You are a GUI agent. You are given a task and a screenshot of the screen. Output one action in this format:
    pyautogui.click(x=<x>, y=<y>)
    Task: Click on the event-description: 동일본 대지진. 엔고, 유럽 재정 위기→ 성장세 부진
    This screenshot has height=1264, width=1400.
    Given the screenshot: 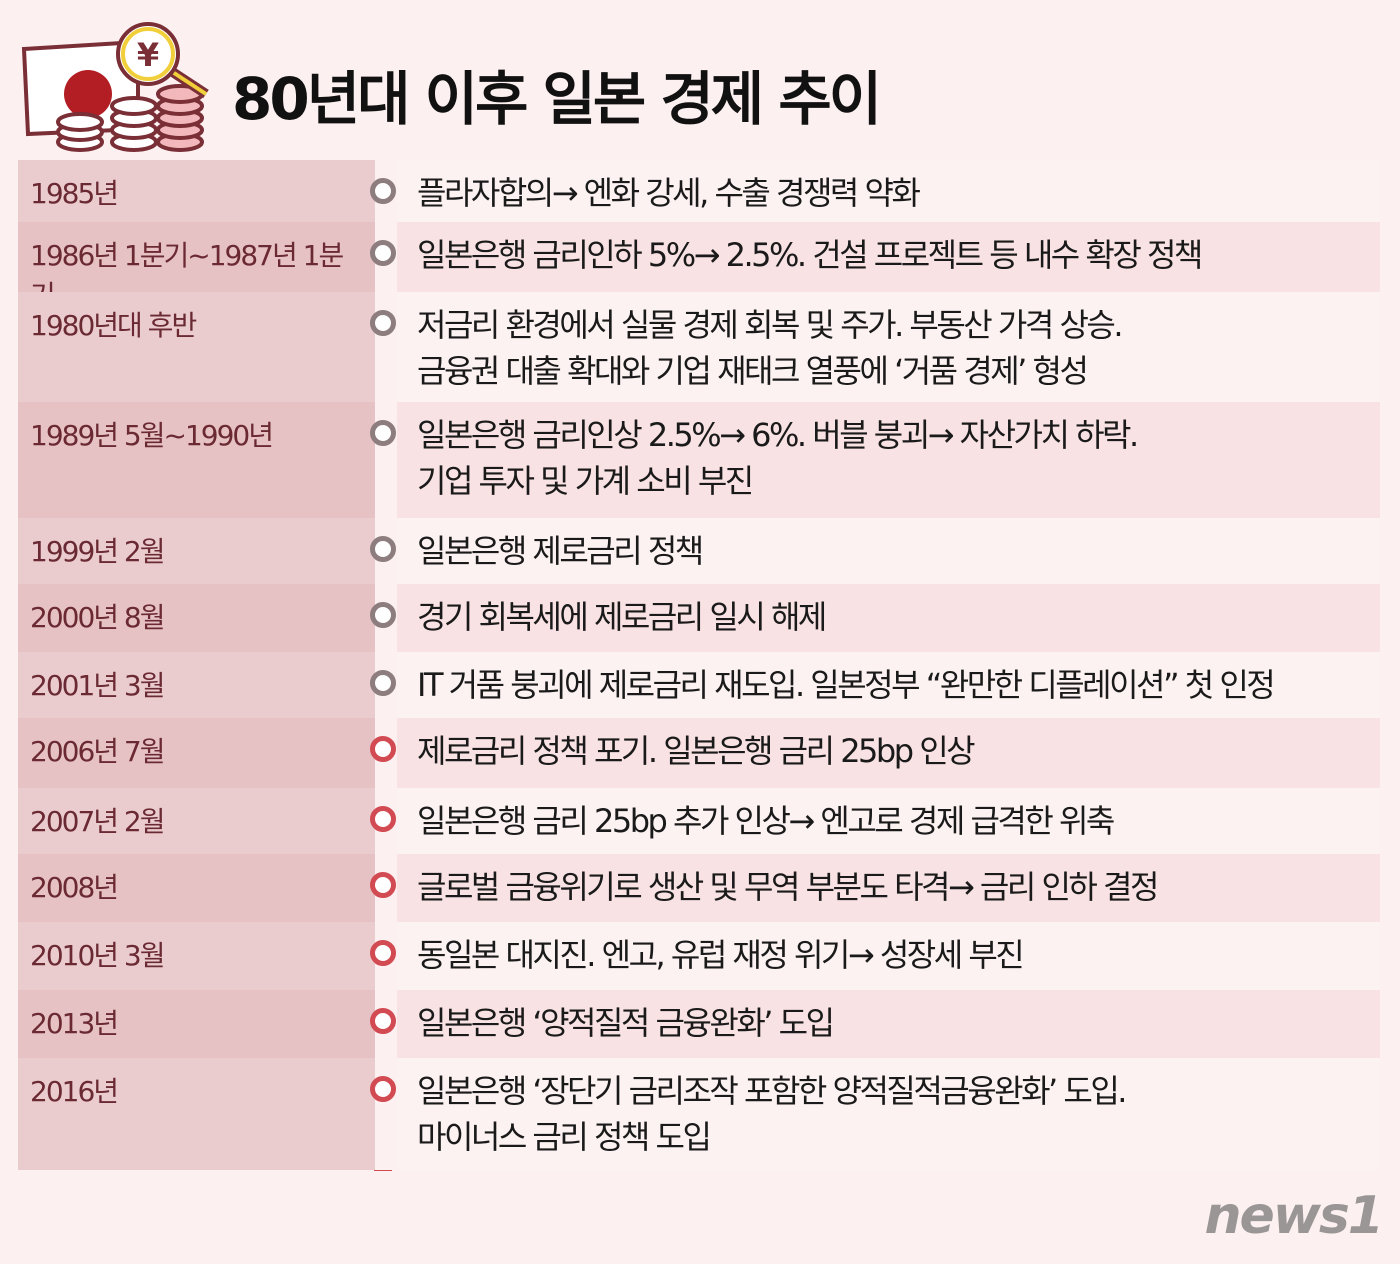 What is the action you would take?
    pyautogui.click(x=888, y=956)
    